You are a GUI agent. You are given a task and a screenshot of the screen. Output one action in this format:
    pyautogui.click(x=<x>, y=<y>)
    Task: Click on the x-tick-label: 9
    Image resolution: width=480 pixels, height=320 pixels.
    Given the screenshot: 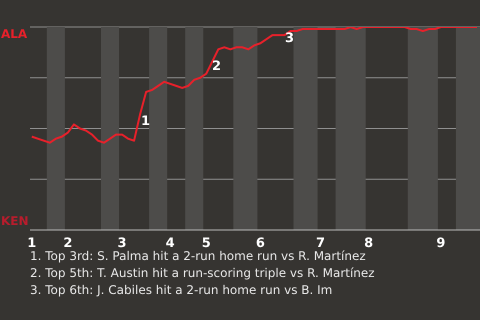 What is the action you would take?
    pyautogui.click(x=441, y=244)
    